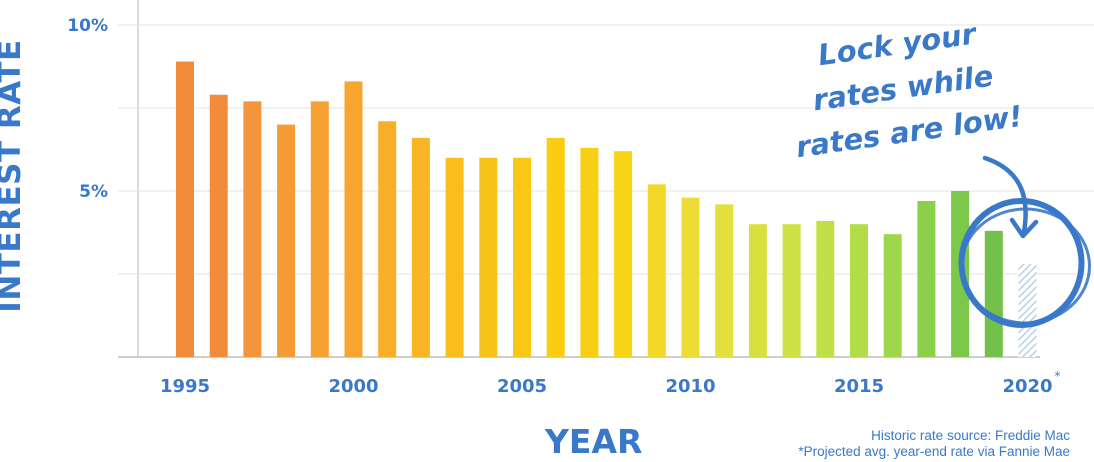 The image size is (1094, 462). I want to click on x-tick-labels: 1995 2000 2005 2010 2015 2020 *, so click(610, 383).